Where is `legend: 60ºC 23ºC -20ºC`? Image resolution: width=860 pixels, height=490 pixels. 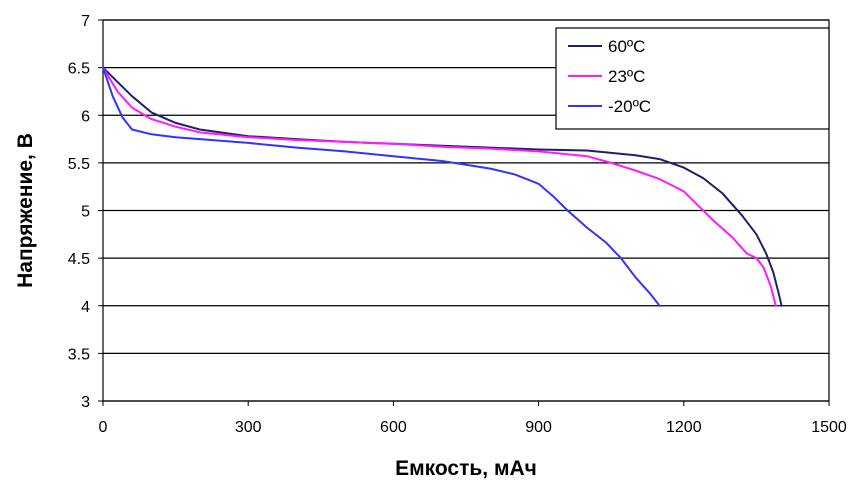 legend: 60ºC 23ºC -20ºC is located at coordinates (692, 78).